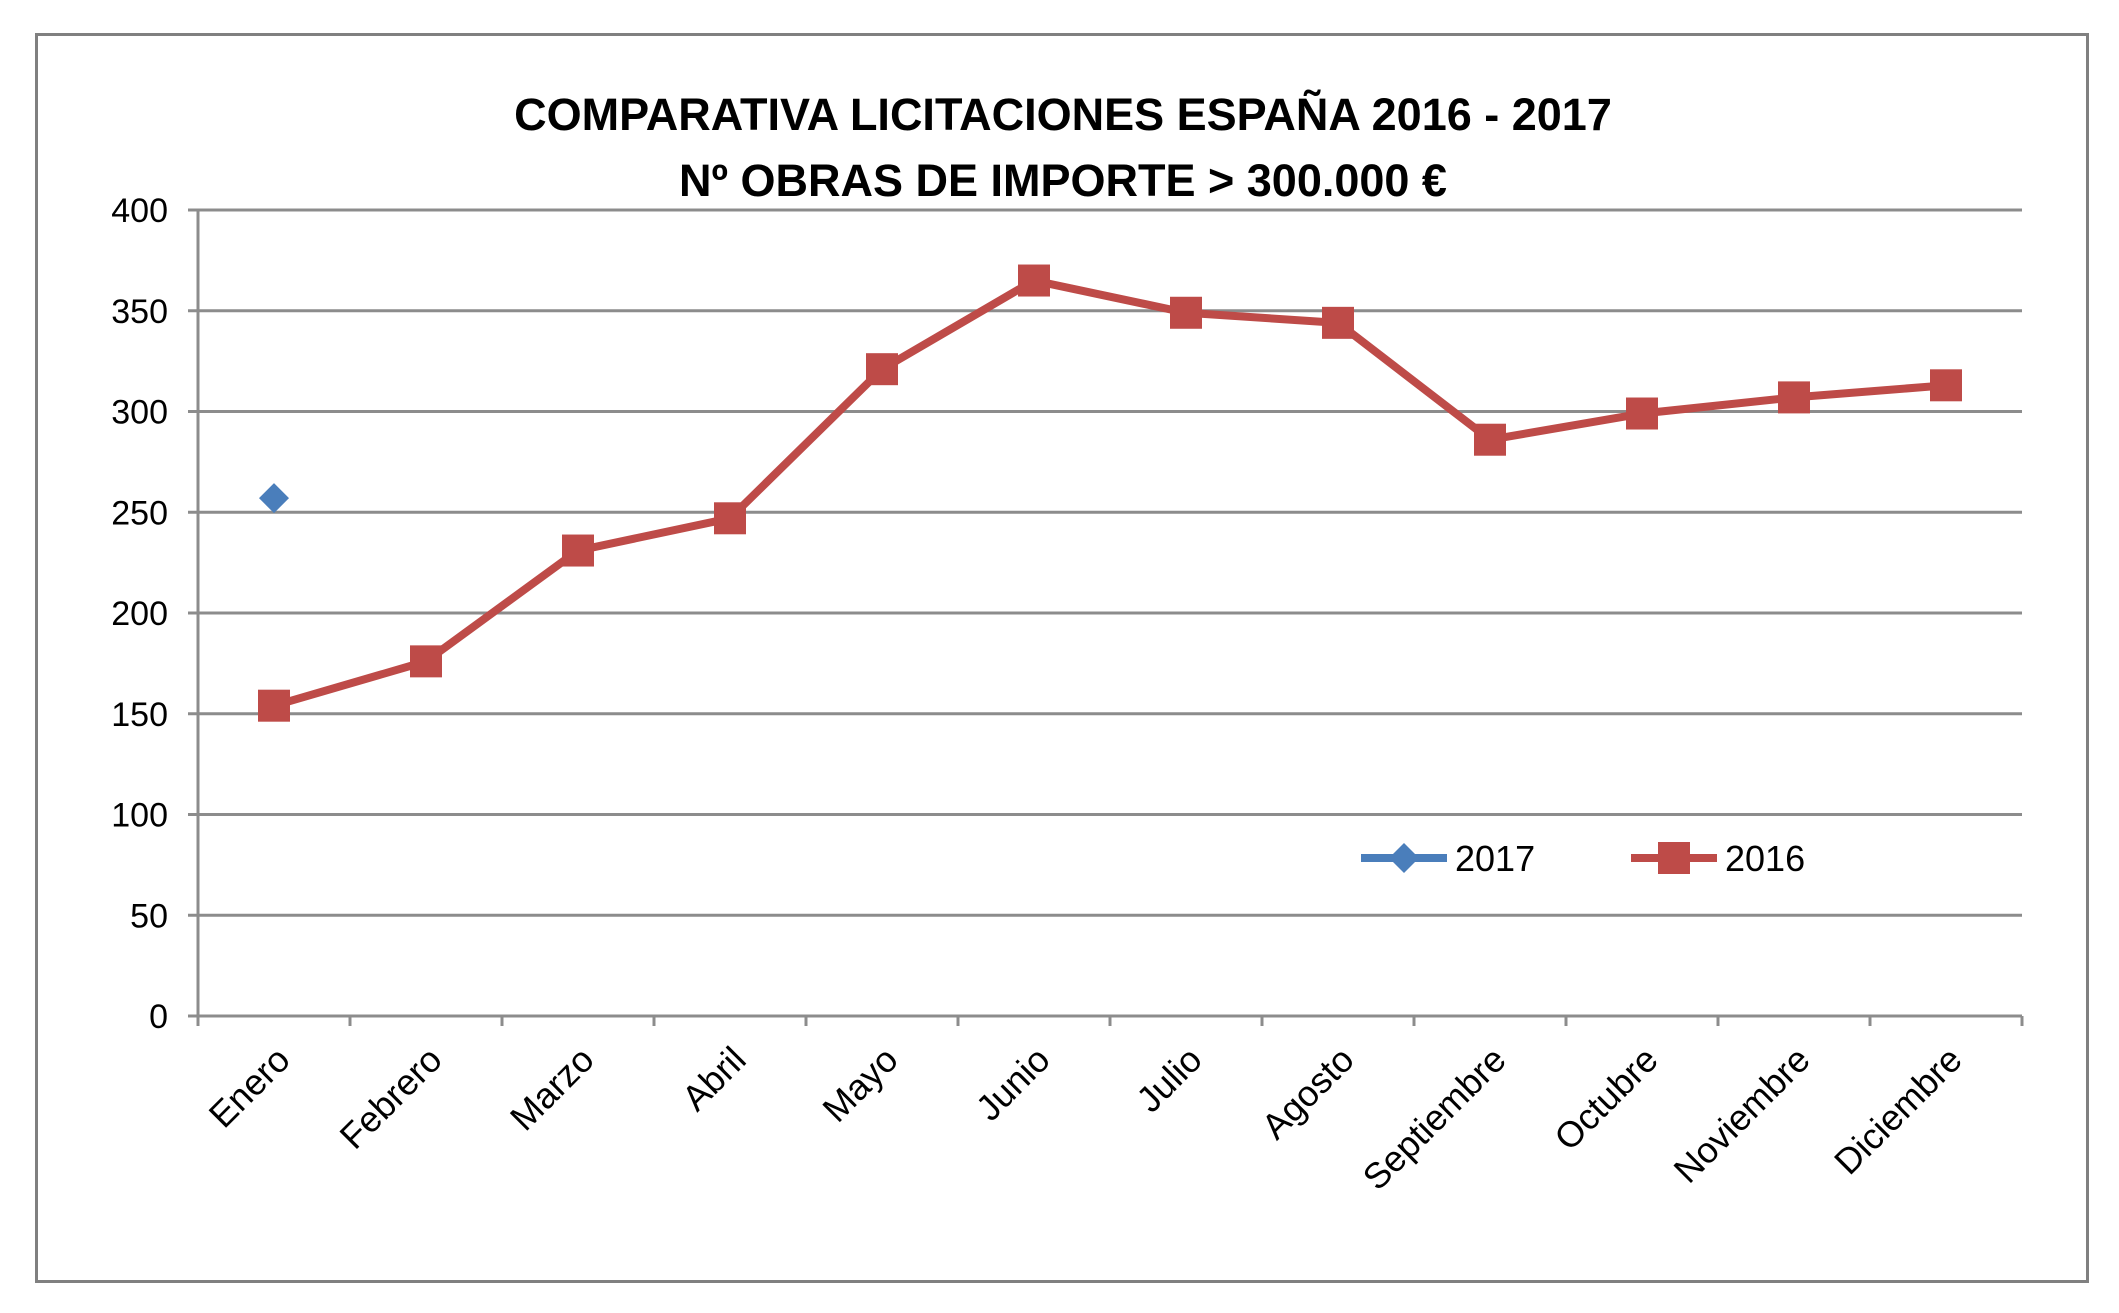  What do you see at coordinates (139, 513) in the screenshot?
I see `y-tick-label: 250` at bounding box center [139, 513].